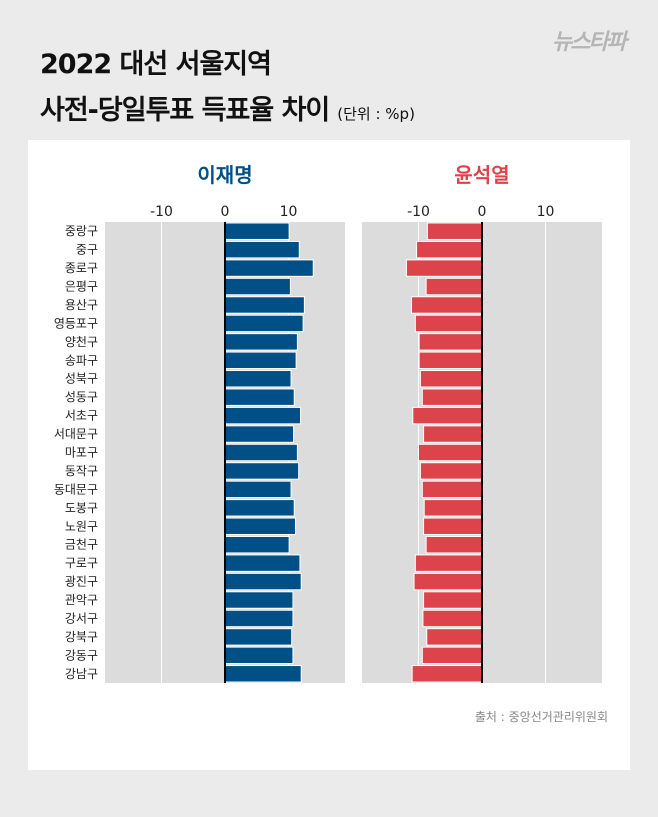 The height and width of the screenshot is (817, 658). Describe the element at coordinates (81, 471) in the screenshot. I see `category-label: 동작구` at that location.